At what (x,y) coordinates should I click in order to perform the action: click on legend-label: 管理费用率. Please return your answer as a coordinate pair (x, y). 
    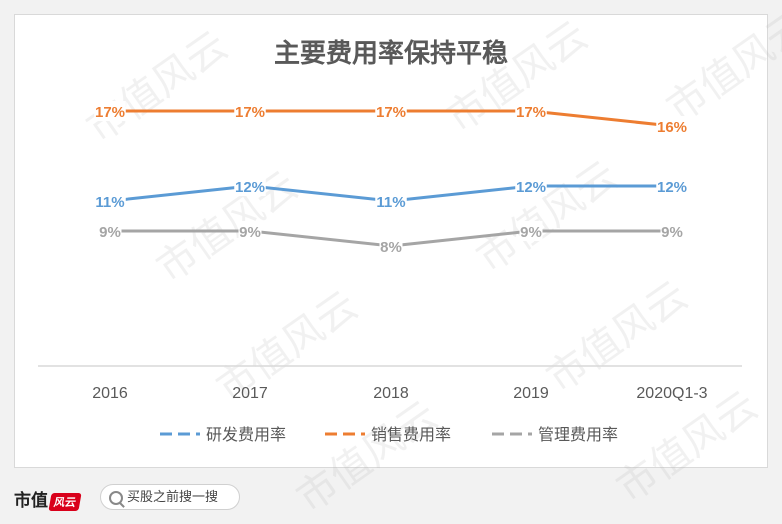
    Looking at the image, I should click on (578, 434).